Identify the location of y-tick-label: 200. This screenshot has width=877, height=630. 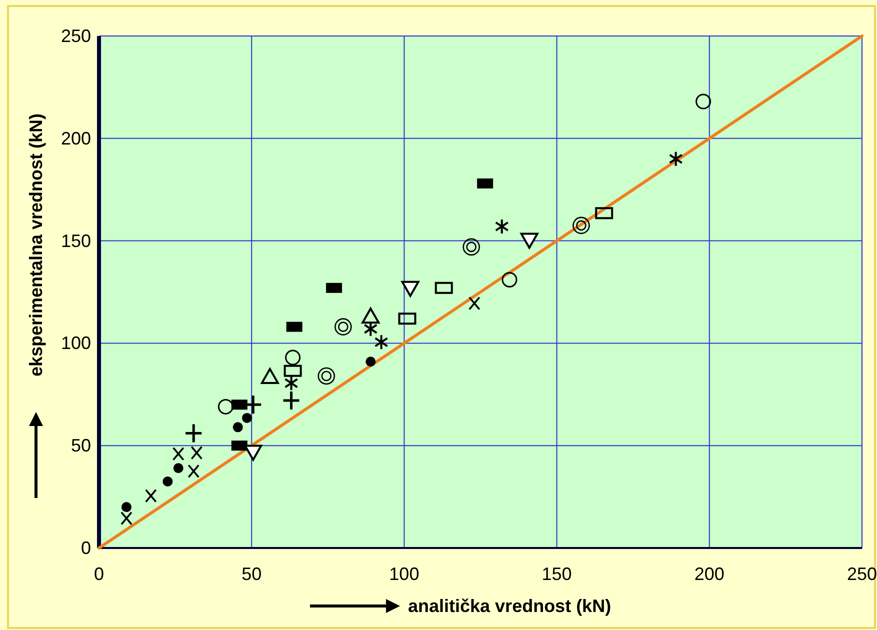
(75, 138).